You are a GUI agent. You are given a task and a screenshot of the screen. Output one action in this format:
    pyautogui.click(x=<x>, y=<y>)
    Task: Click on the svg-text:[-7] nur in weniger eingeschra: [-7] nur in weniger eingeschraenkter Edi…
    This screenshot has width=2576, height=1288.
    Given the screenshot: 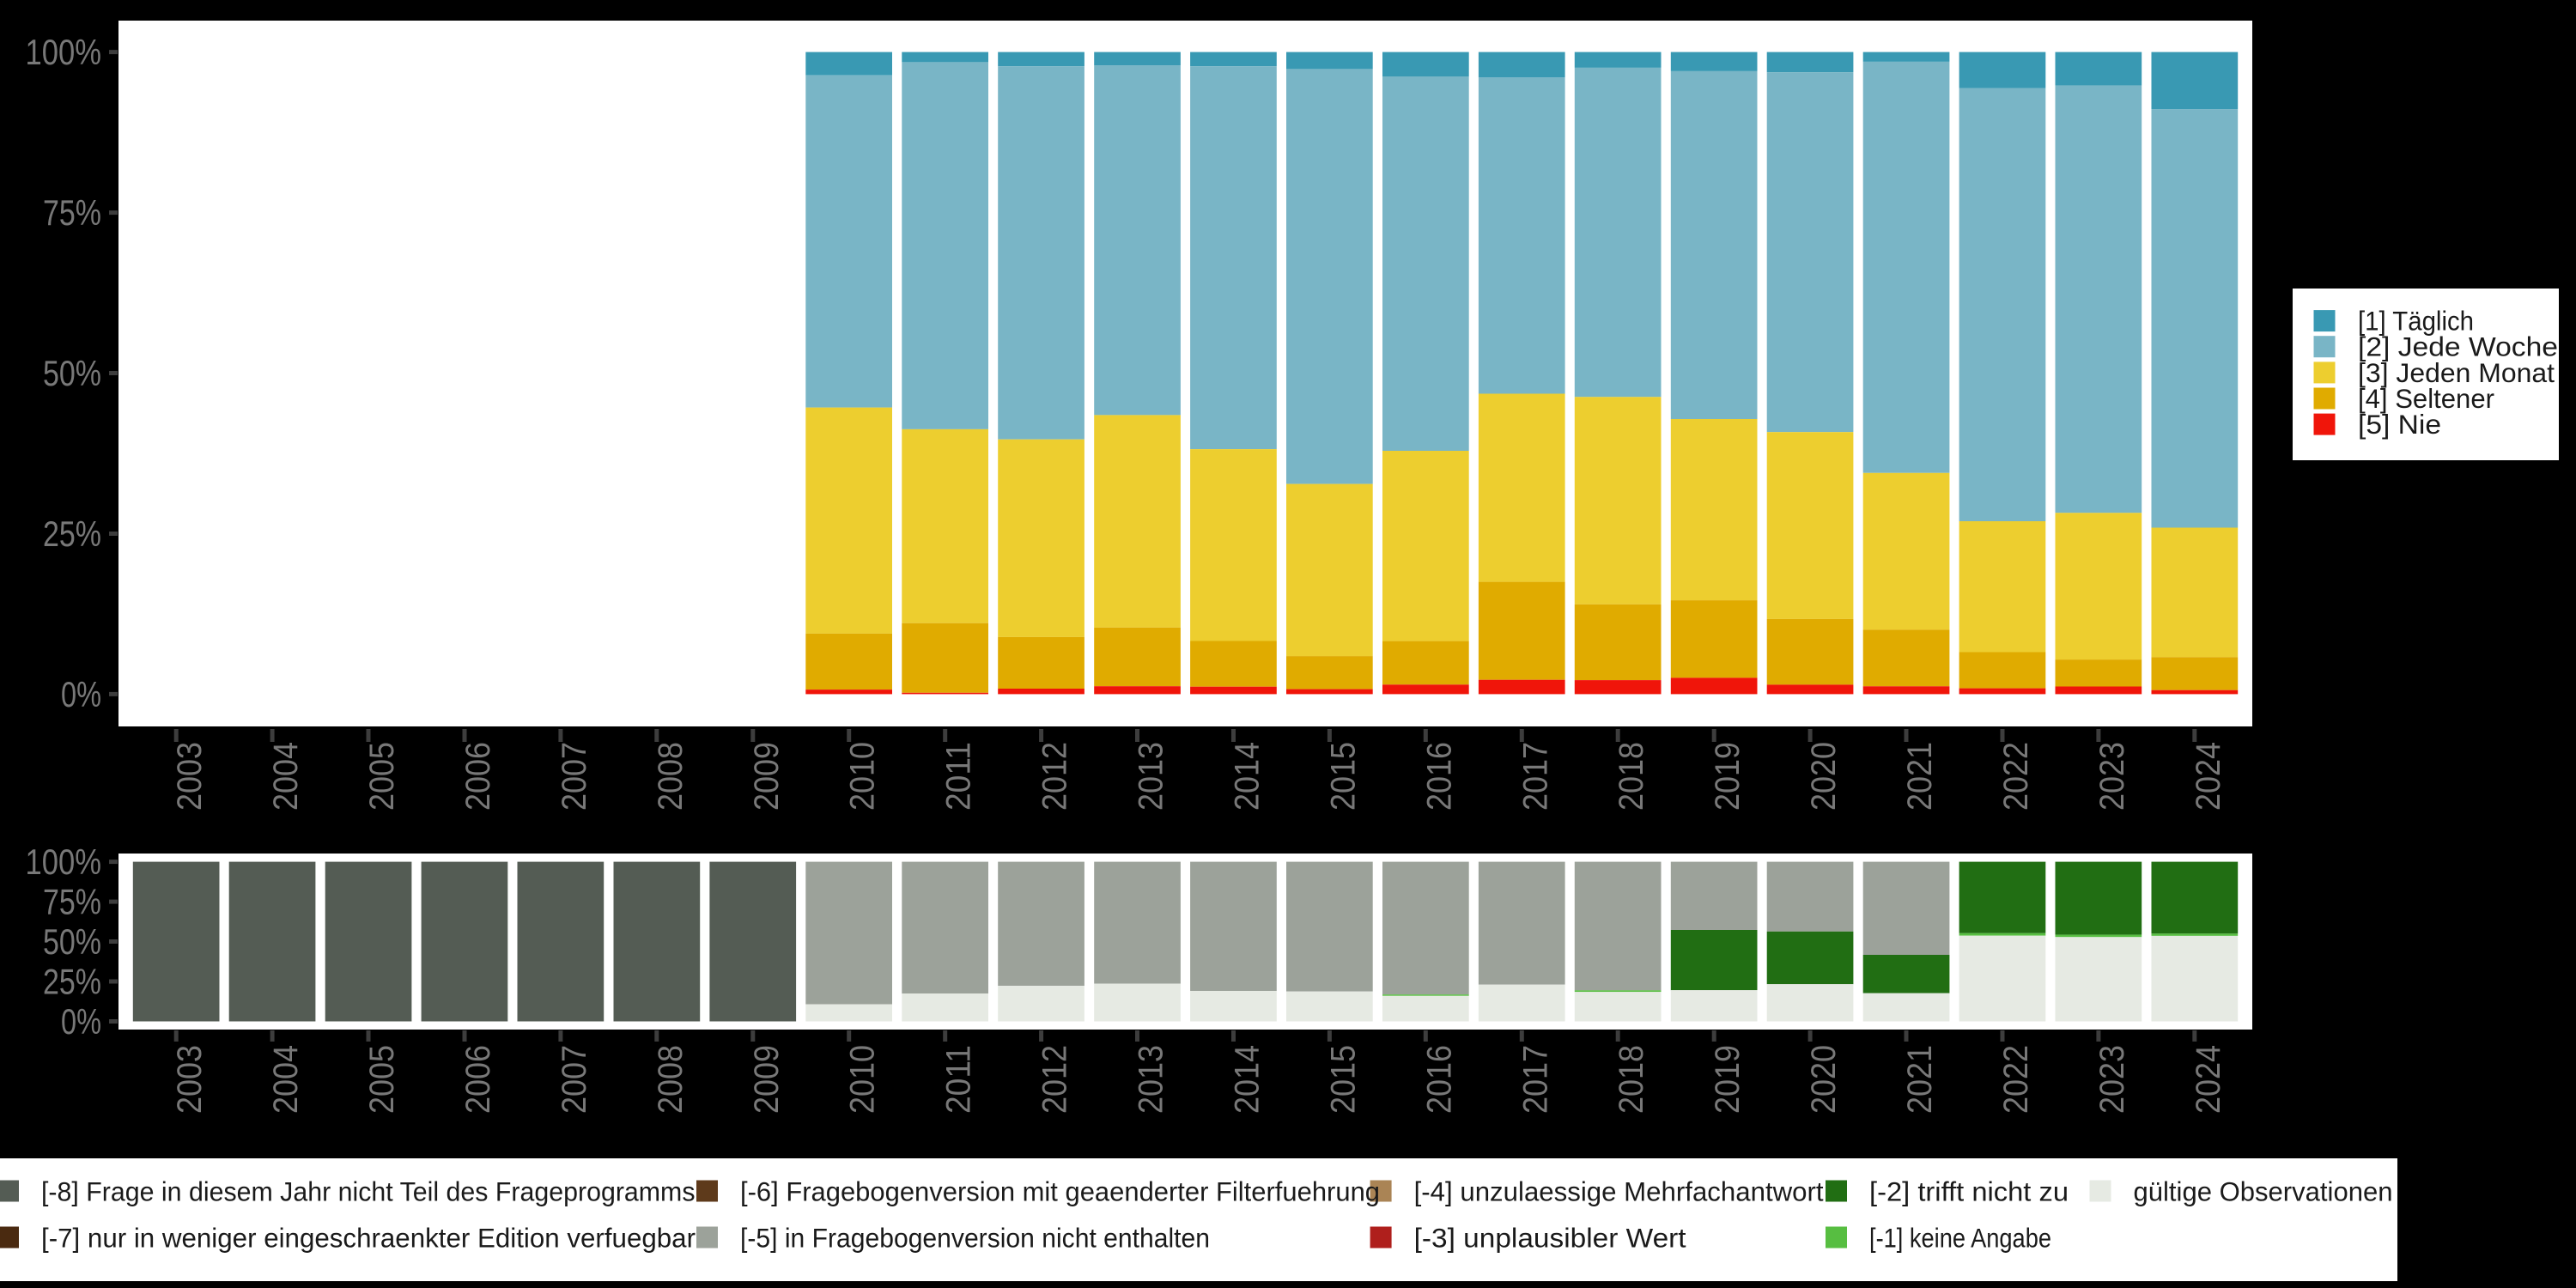 What is the action you would take?
    pyautogui.click(x=368, y=1239)
    